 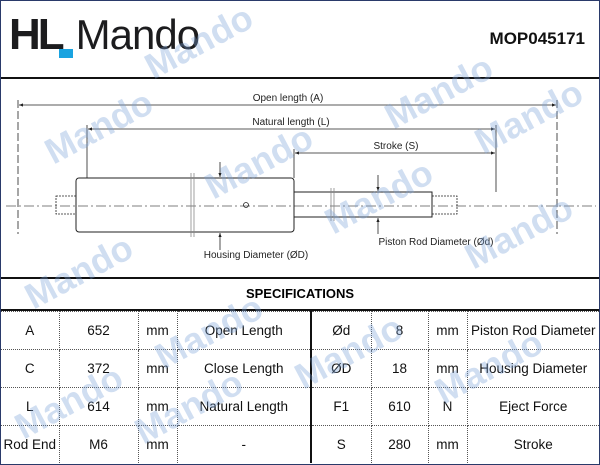 What do you see at coordinates (532, 444) in the screenshot?
I see `spec-cell-desc2: Stroke` at bounding box center [532, 444].